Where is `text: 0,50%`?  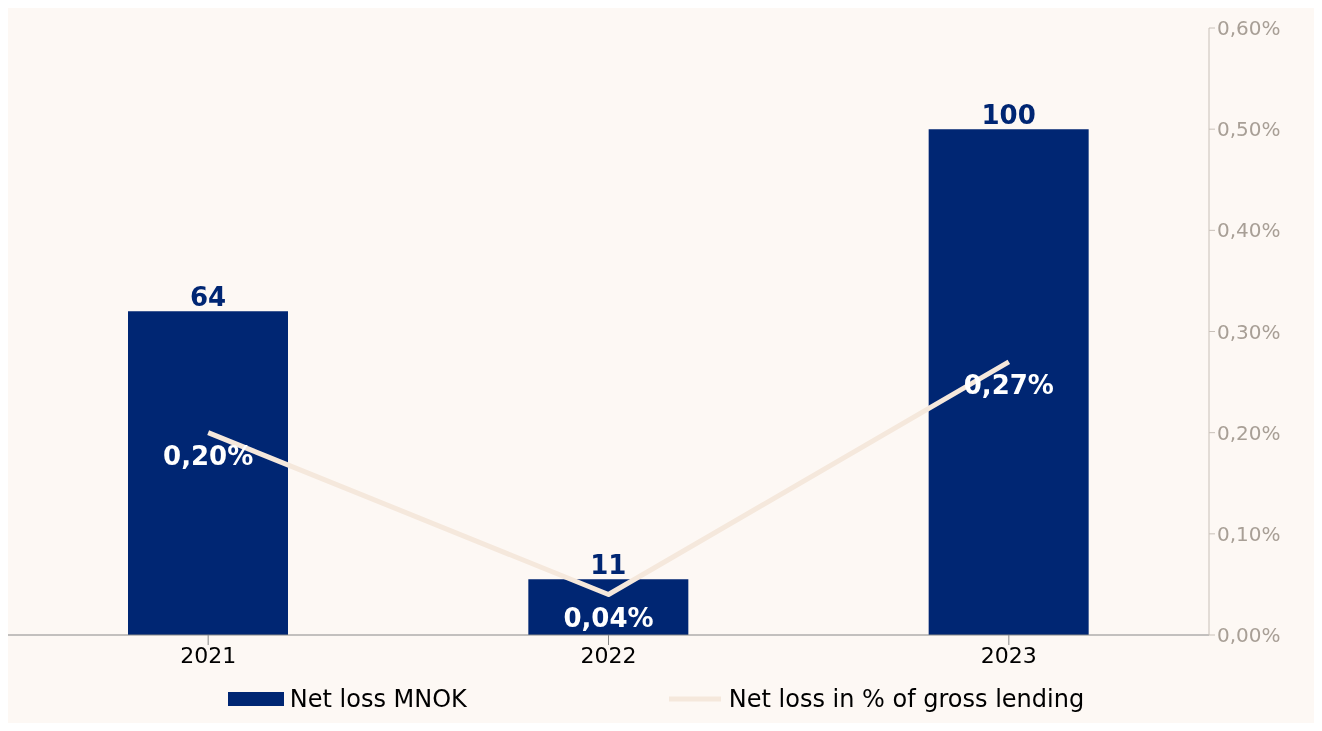
text: 0,50% is located at coordinates (1249, 129).